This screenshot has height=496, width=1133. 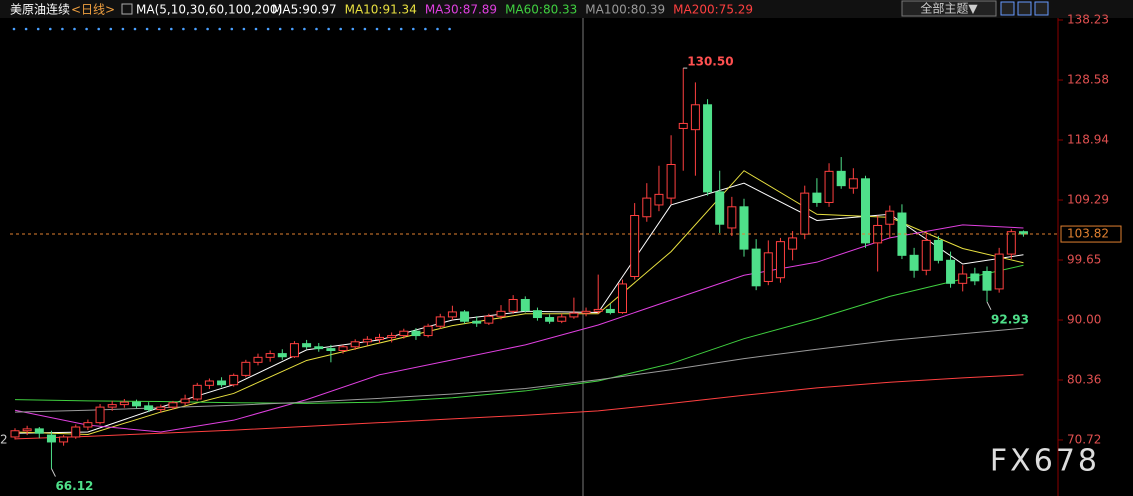 What do you see at coordinates (1084, 320) in the screenshot?
I see `y-tick-label: 90.00` at bounding box center [1084, 320].